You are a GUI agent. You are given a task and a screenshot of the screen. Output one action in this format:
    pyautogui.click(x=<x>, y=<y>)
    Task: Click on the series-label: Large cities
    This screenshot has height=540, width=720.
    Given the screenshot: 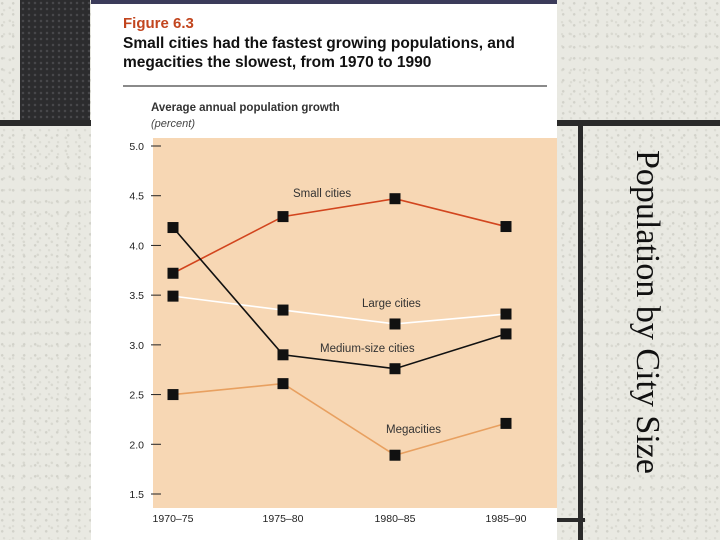 What is the action you would take?
    pyautogui.click(x=391, y=304)
    